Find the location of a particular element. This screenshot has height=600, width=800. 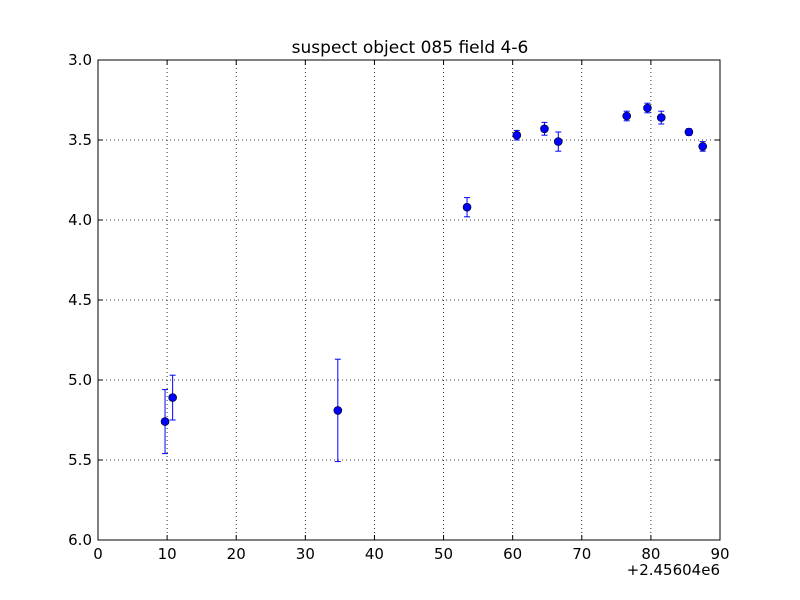

x-tick-label: 70 is located at coordinates (581, 554).